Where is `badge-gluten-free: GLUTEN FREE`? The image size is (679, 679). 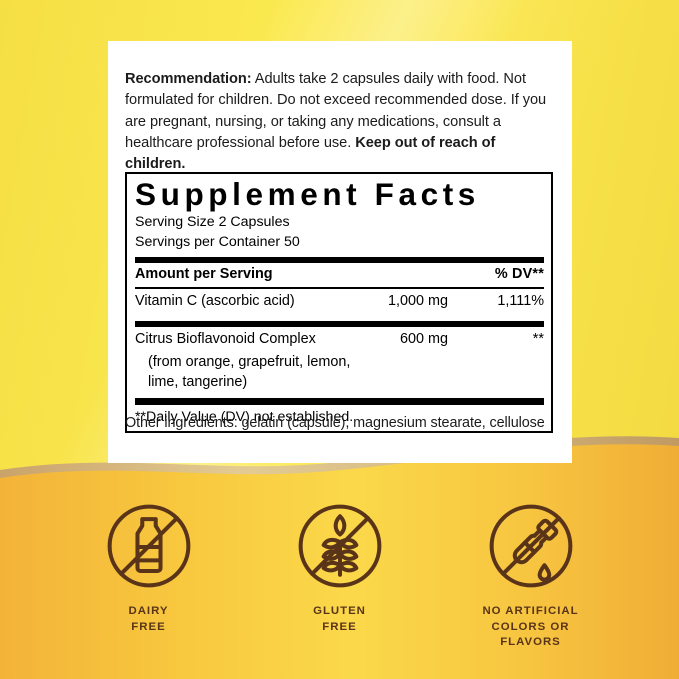 badge-gluten-free: GLUTEN FREE is located at coordinates (339, 574).